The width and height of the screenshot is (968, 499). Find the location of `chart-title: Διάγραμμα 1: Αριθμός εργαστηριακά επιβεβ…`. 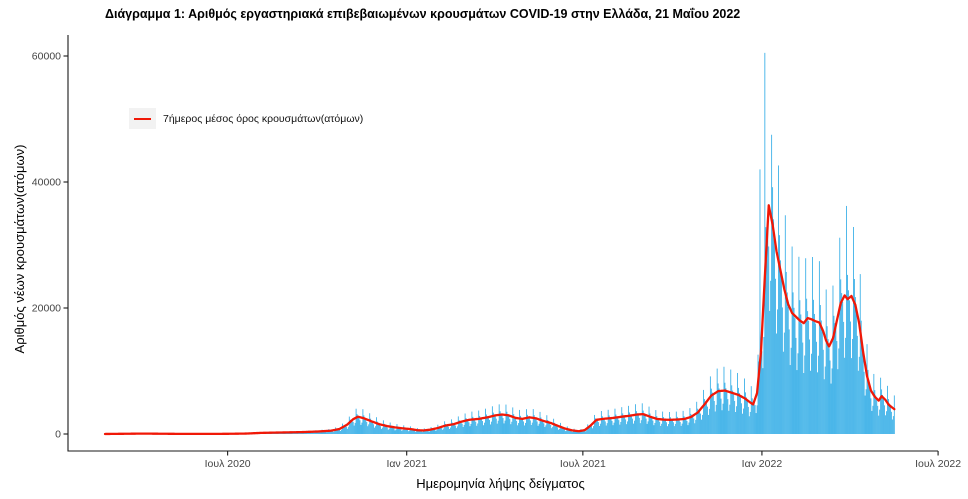

chart-title: Διάγραμμα 1: Αριθμός εργαστηριακά επιβεβ… is located at coordinates (423, 14).